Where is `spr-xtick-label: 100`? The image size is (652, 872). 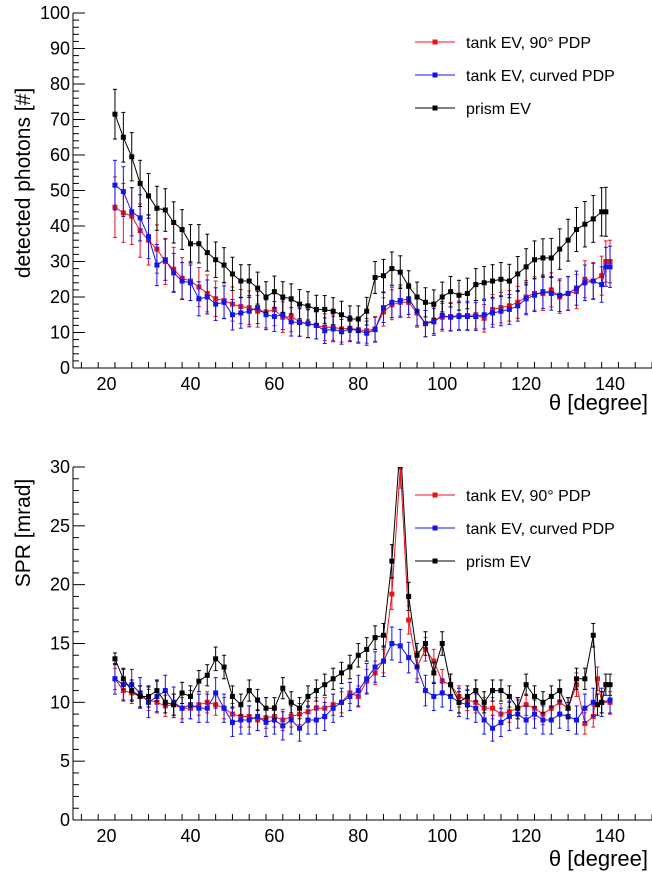
spr-xtick-label: 100 is located at coordinates (442, 836).